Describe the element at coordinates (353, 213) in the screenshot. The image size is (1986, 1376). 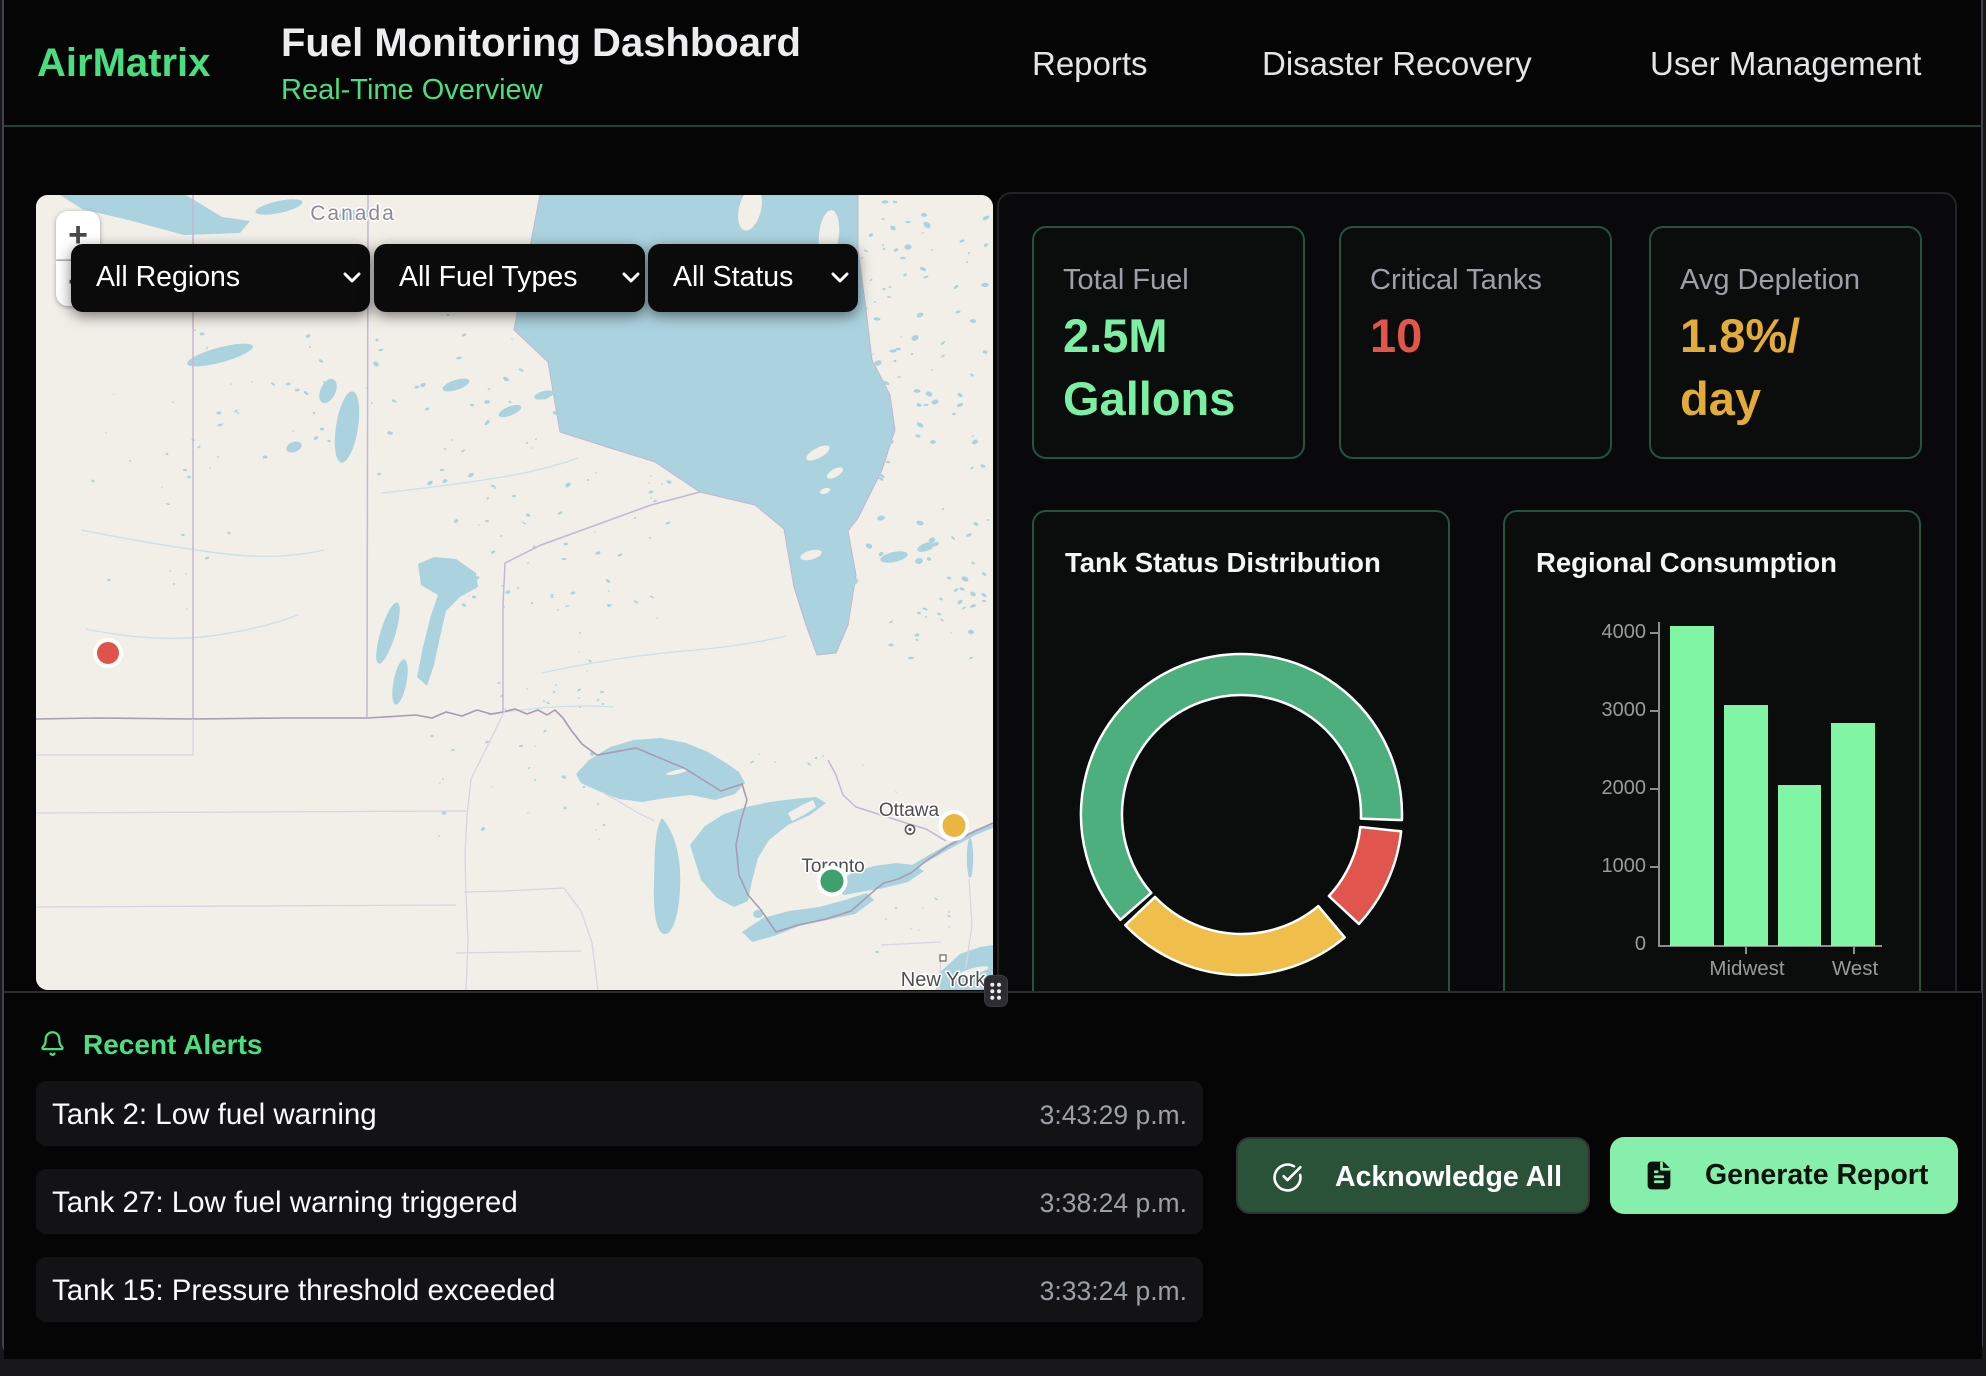
I see `svg-text: Canada` at that location.